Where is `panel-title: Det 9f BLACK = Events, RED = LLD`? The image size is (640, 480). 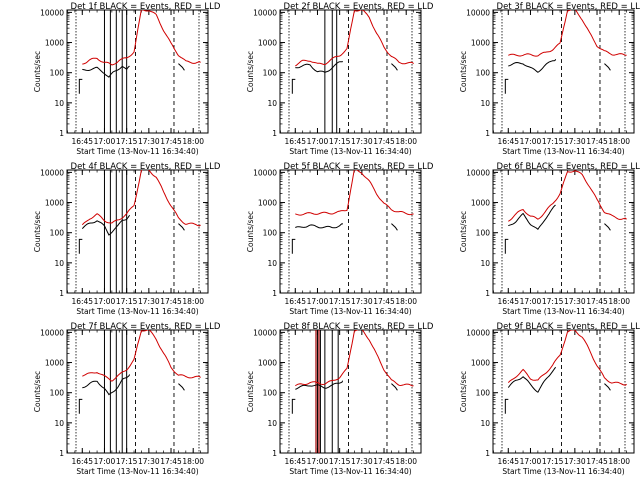
panel-title: Det 9f BLACK = Events, RED = LLD is located at coordinates (568, 327).